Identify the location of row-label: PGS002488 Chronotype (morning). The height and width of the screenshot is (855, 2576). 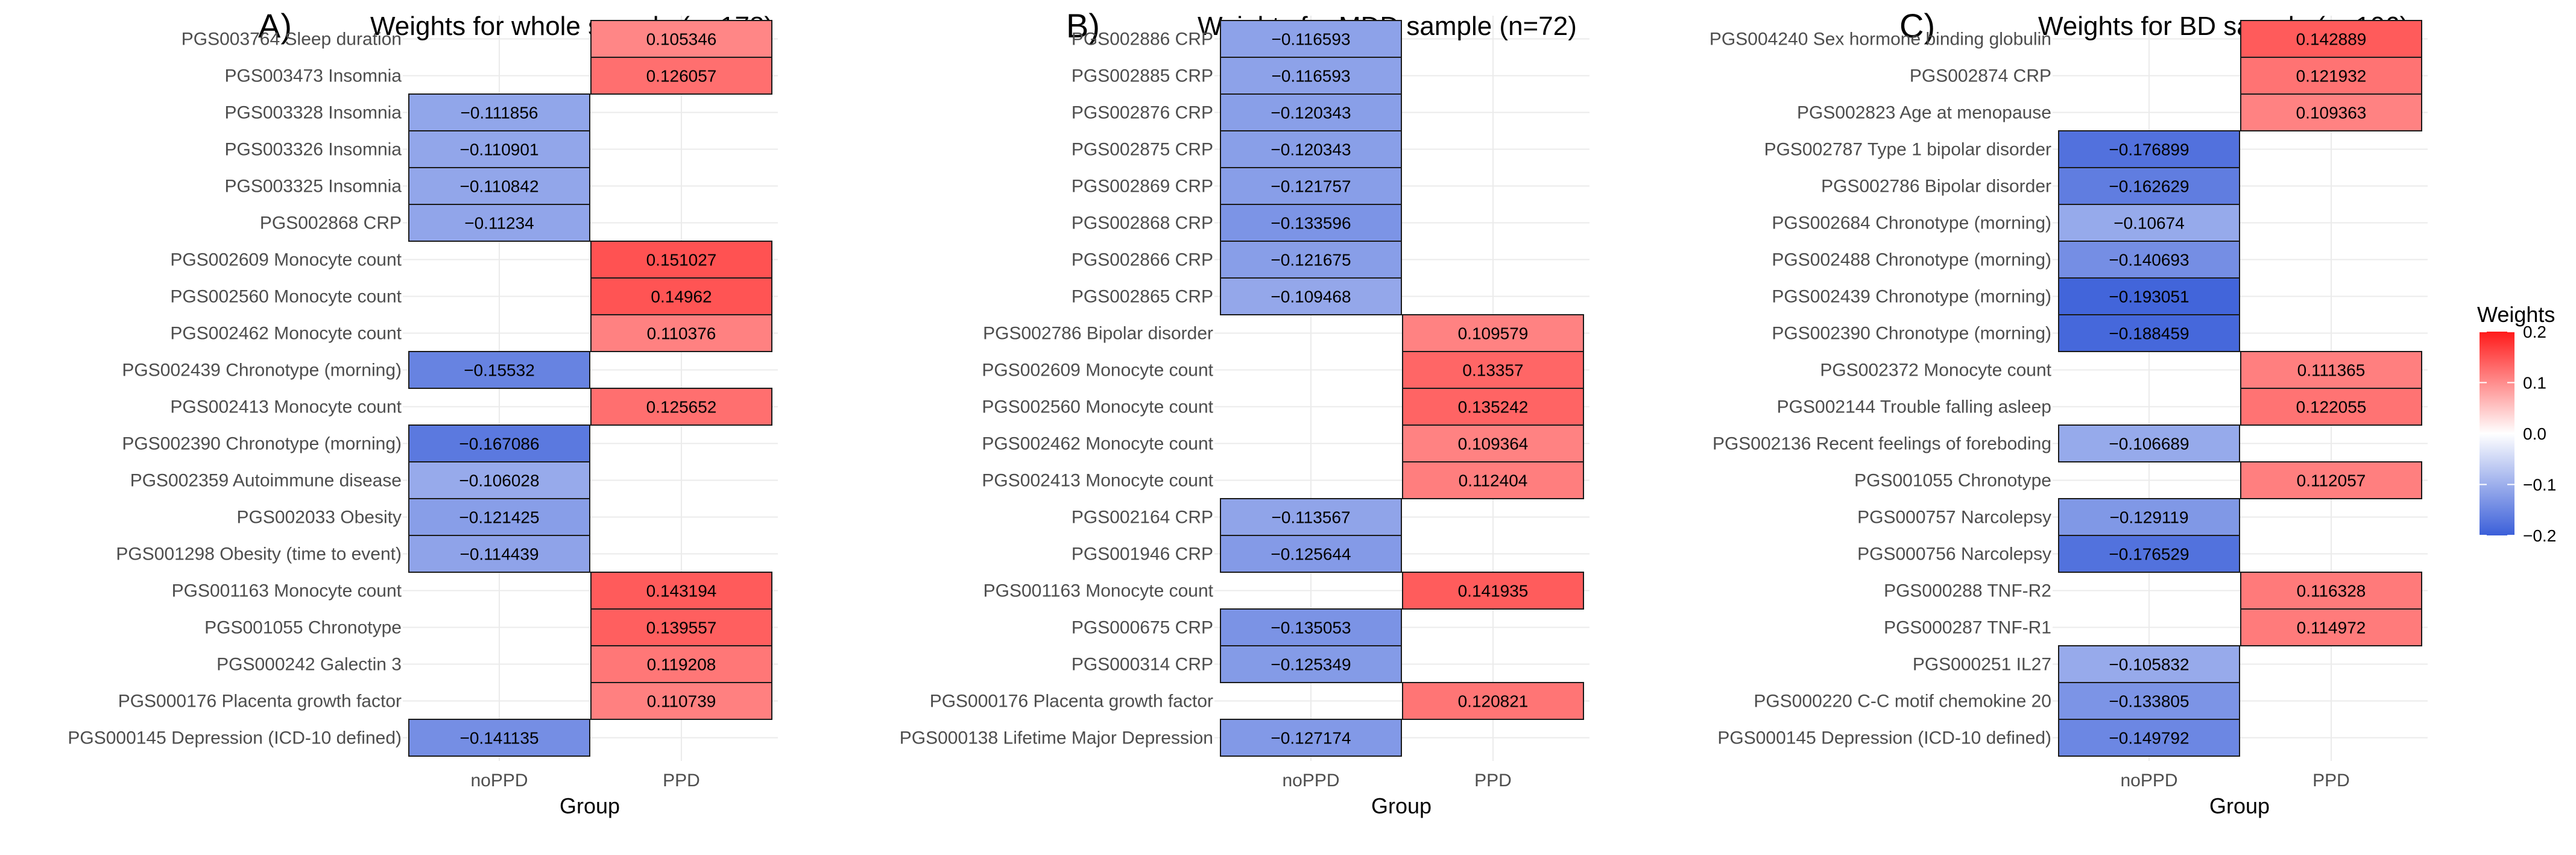
(1911, 260).